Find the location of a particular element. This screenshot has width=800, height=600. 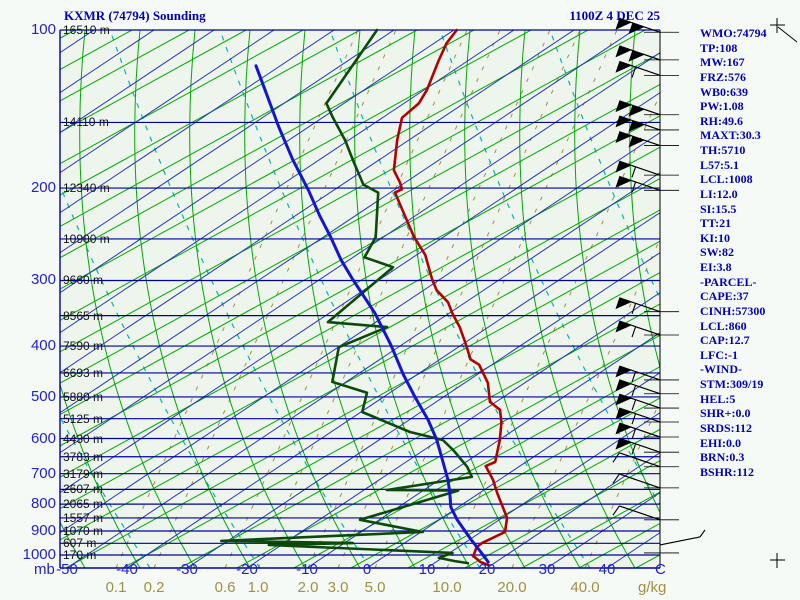

stat-line: WB0:639 is located at coordinates (724, 91).